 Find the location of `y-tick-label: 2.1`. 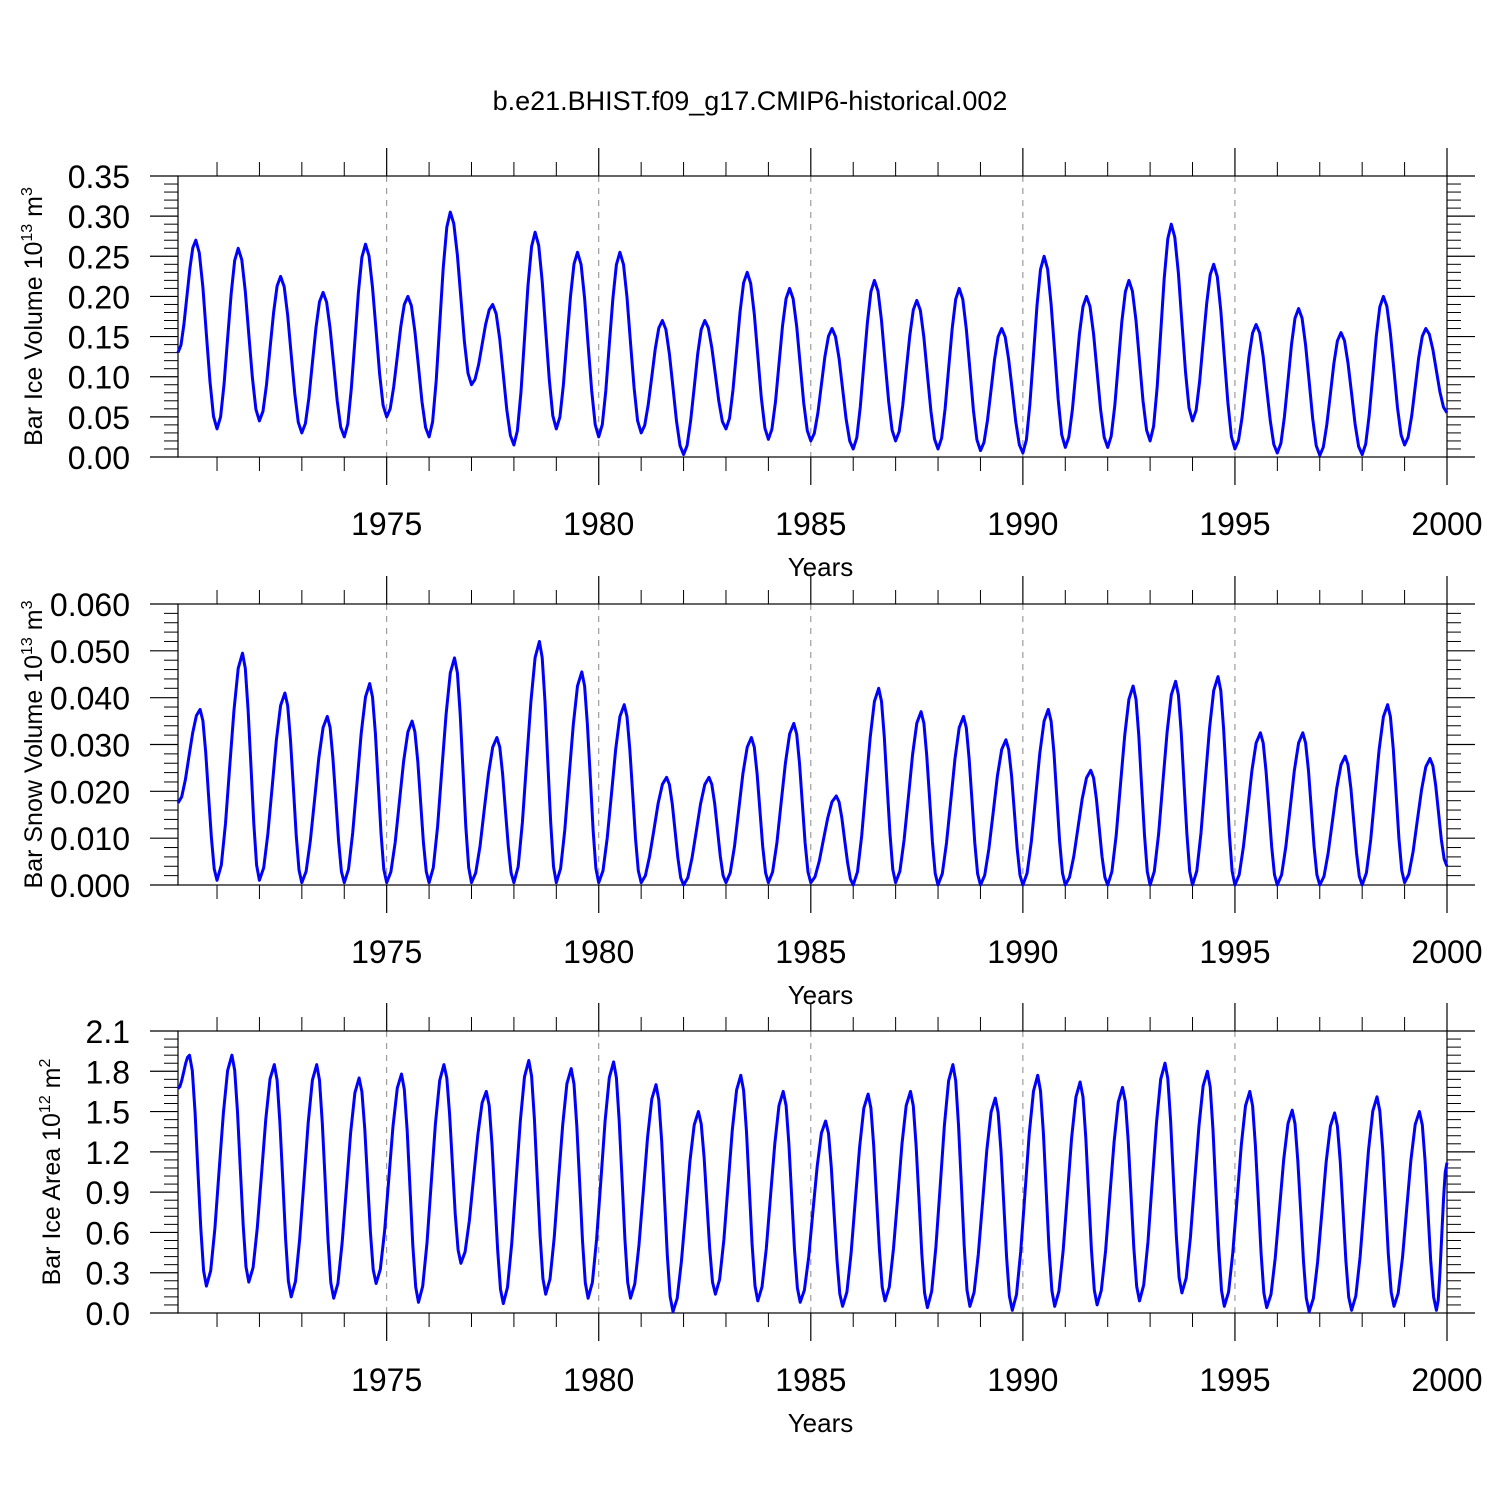

y-tick-label: 2.1 is located at coordinates (108, 1032).